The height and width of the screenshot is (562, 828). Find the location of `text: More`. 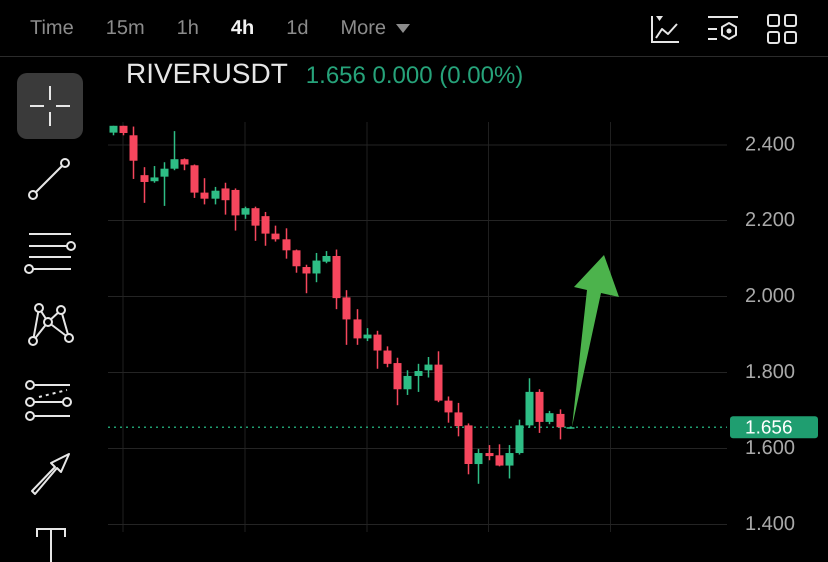

text: More is located at coordinates (363, 28).